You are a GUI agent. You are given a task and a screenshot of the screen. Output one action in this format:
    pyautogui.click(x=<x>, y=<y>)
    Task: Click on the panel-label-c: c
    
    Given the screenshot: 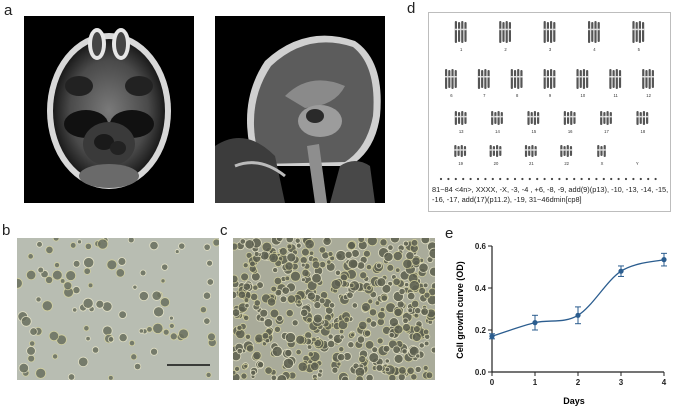 What is the action you would take?
    pyautogui.click(x=224, y=230)
    